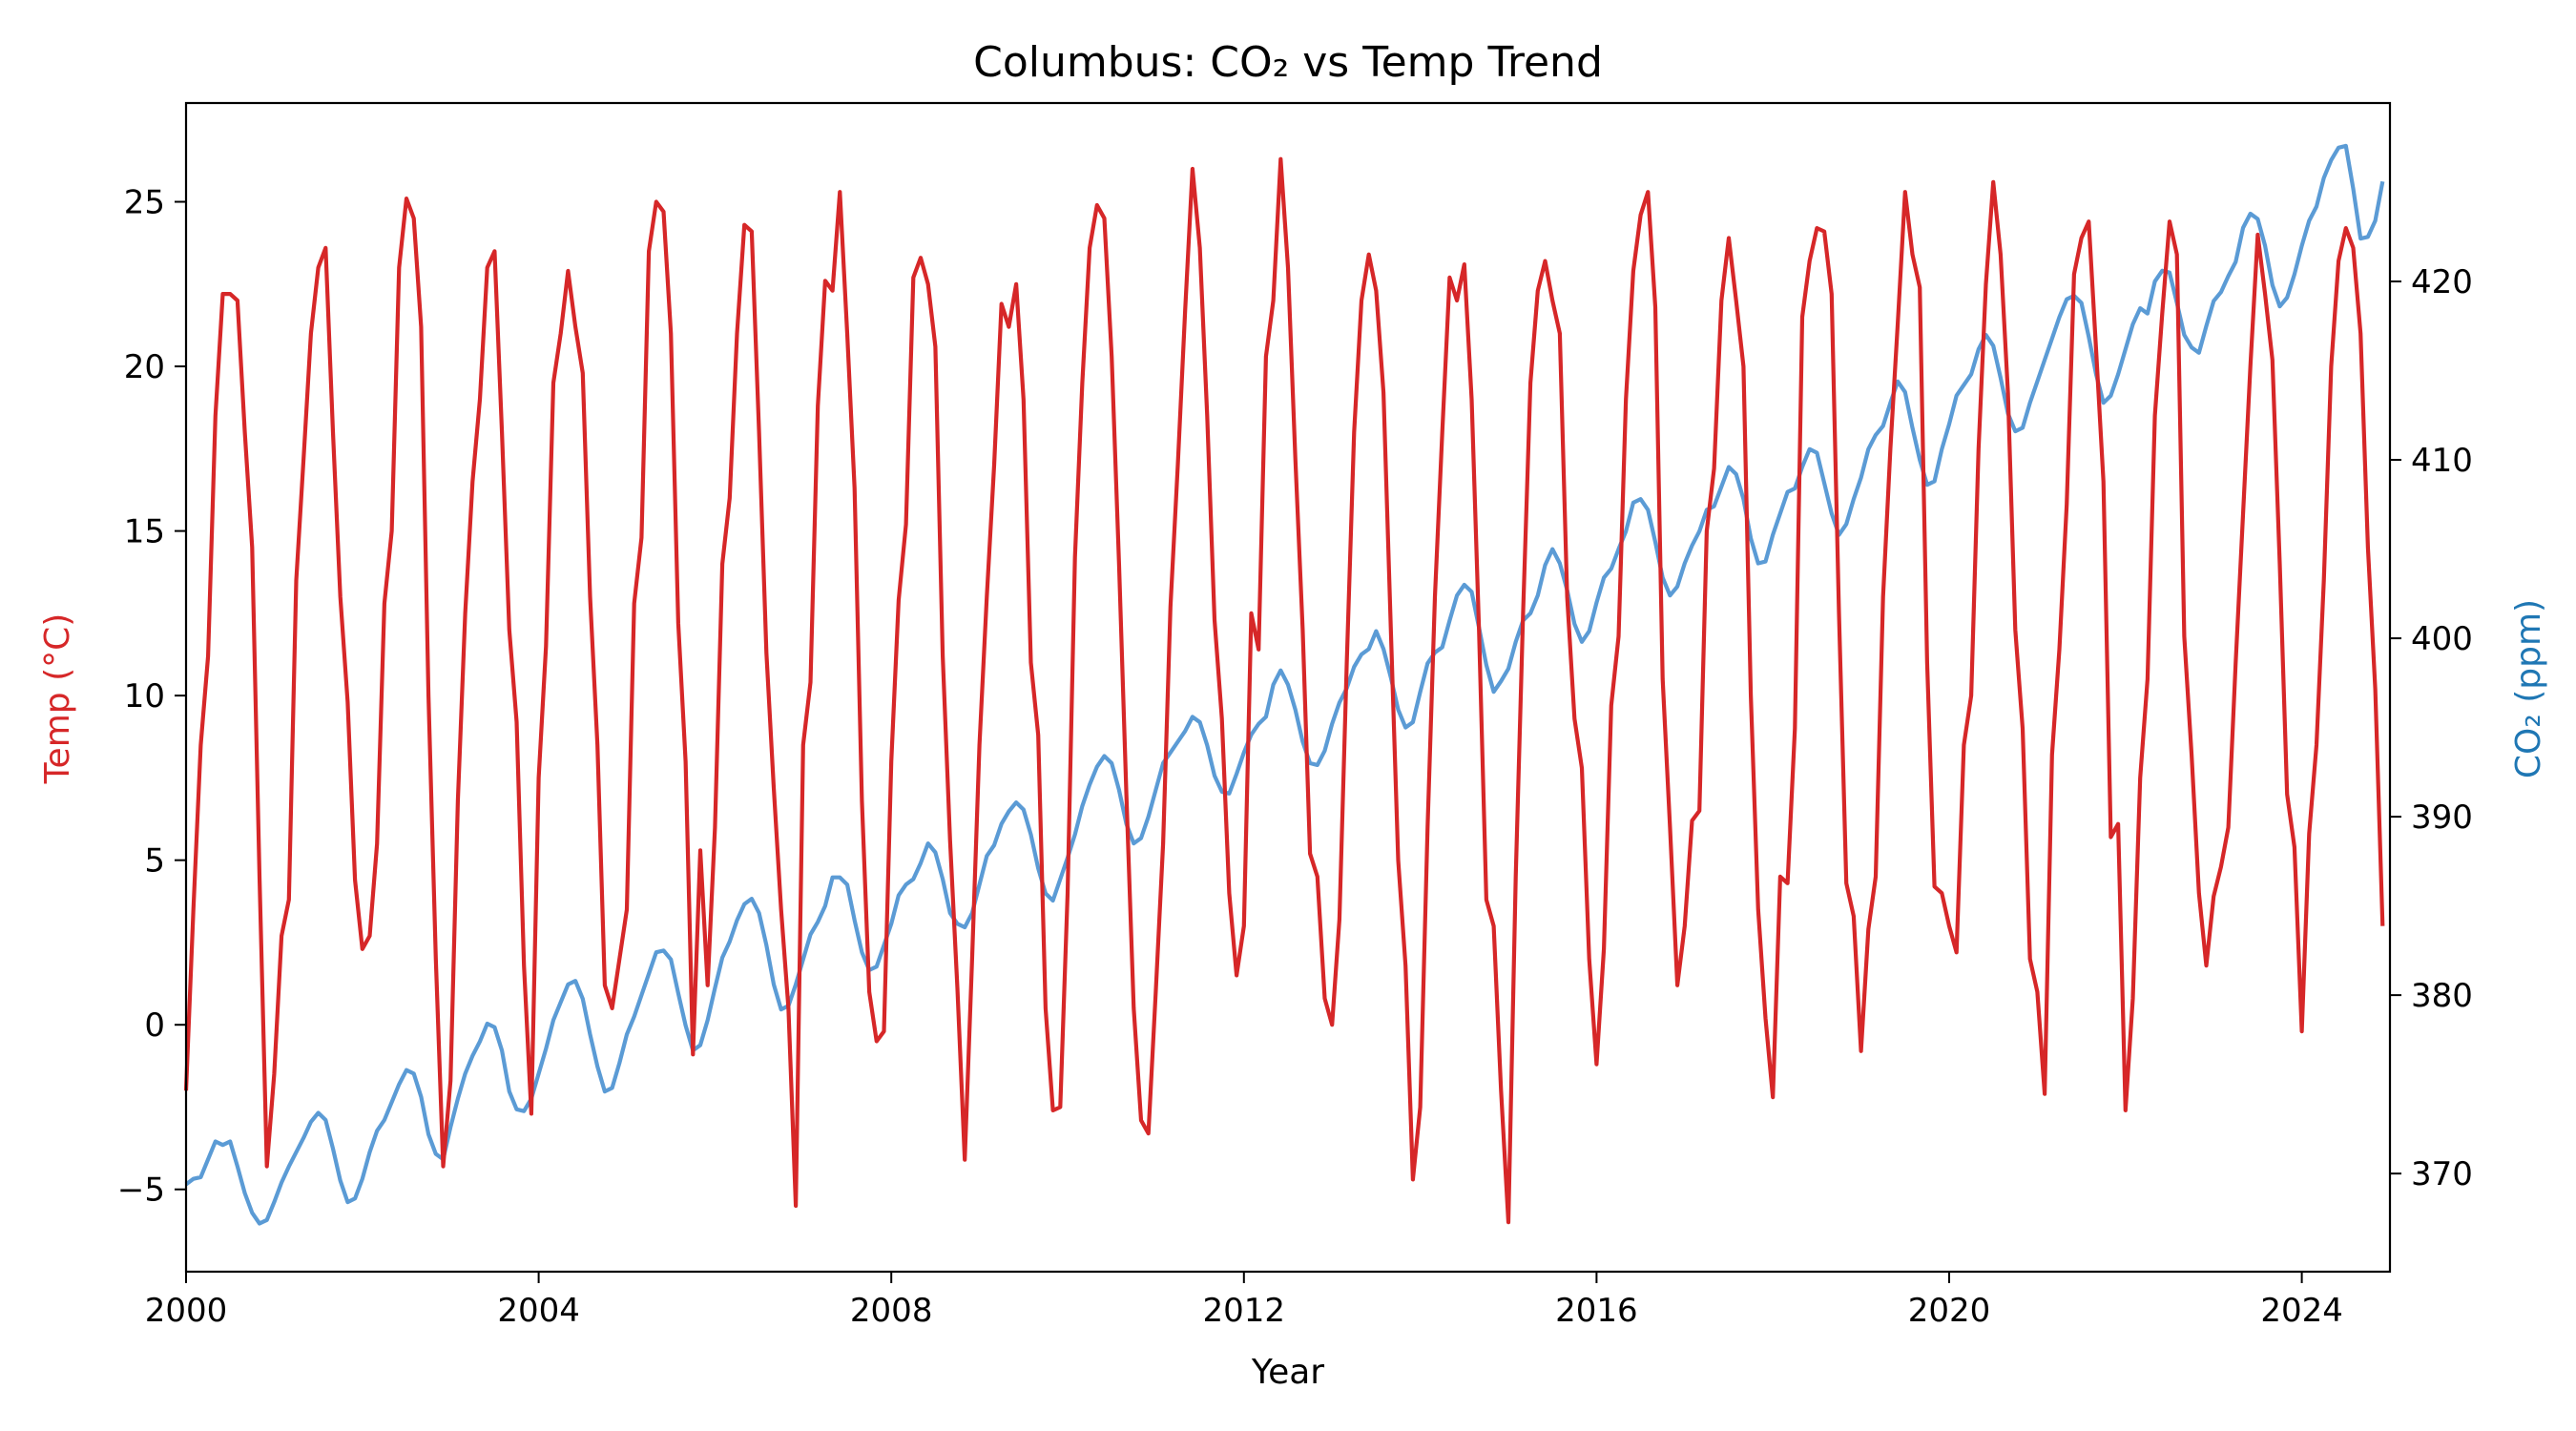 The width and height of the screenshot is (2576, 1431). Describe the element at coordinates (144, 367) in the screenshot. I see `left-y-tick-label: 20` at that location.